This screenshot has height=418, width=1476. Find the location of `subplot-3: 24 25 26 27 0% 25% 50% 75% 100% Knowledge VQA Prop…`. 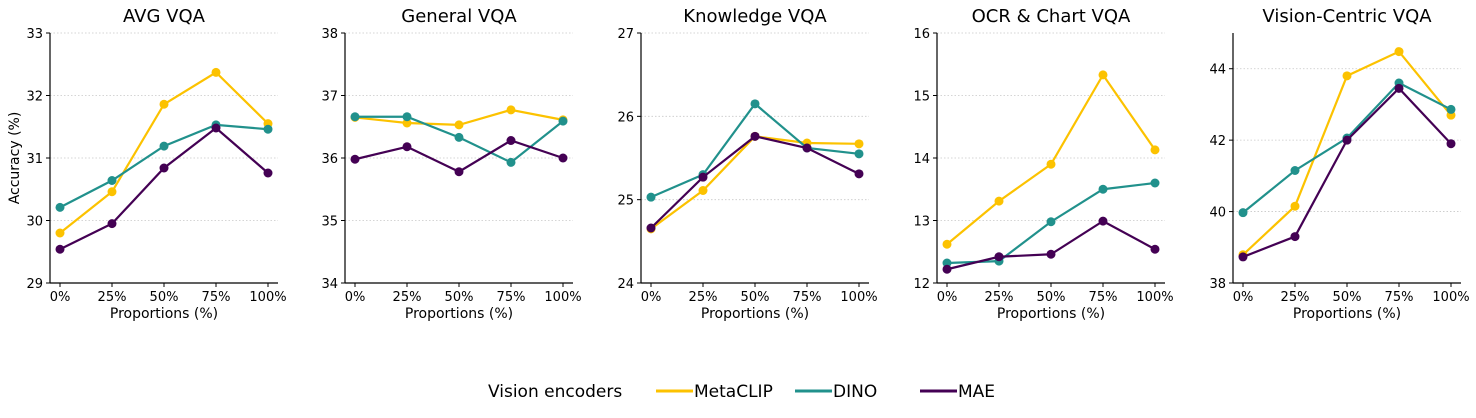

subplot-3: 24 25 26 27 0% 25% 50% 75% 100% Knowledge VQA Prop… is located at coordinates (747, 164).